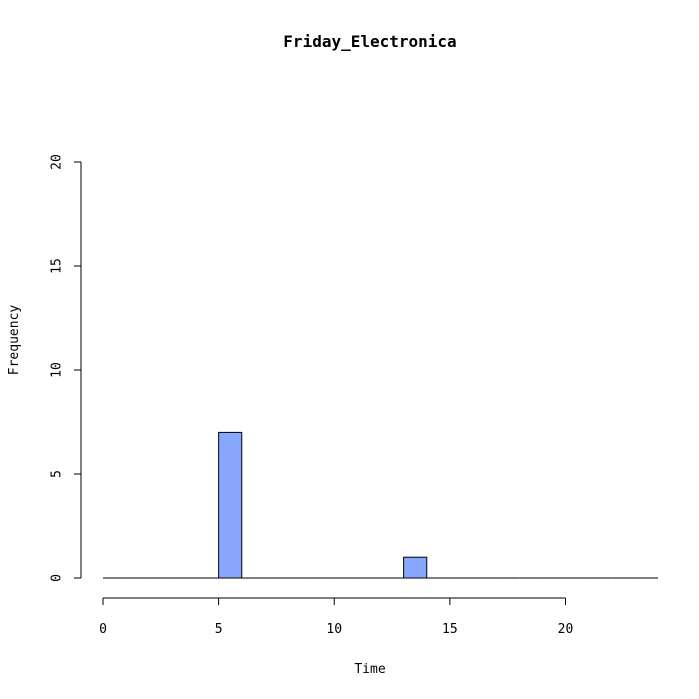  I want to click on y-axis-label: Frequency, so click(14, 340).